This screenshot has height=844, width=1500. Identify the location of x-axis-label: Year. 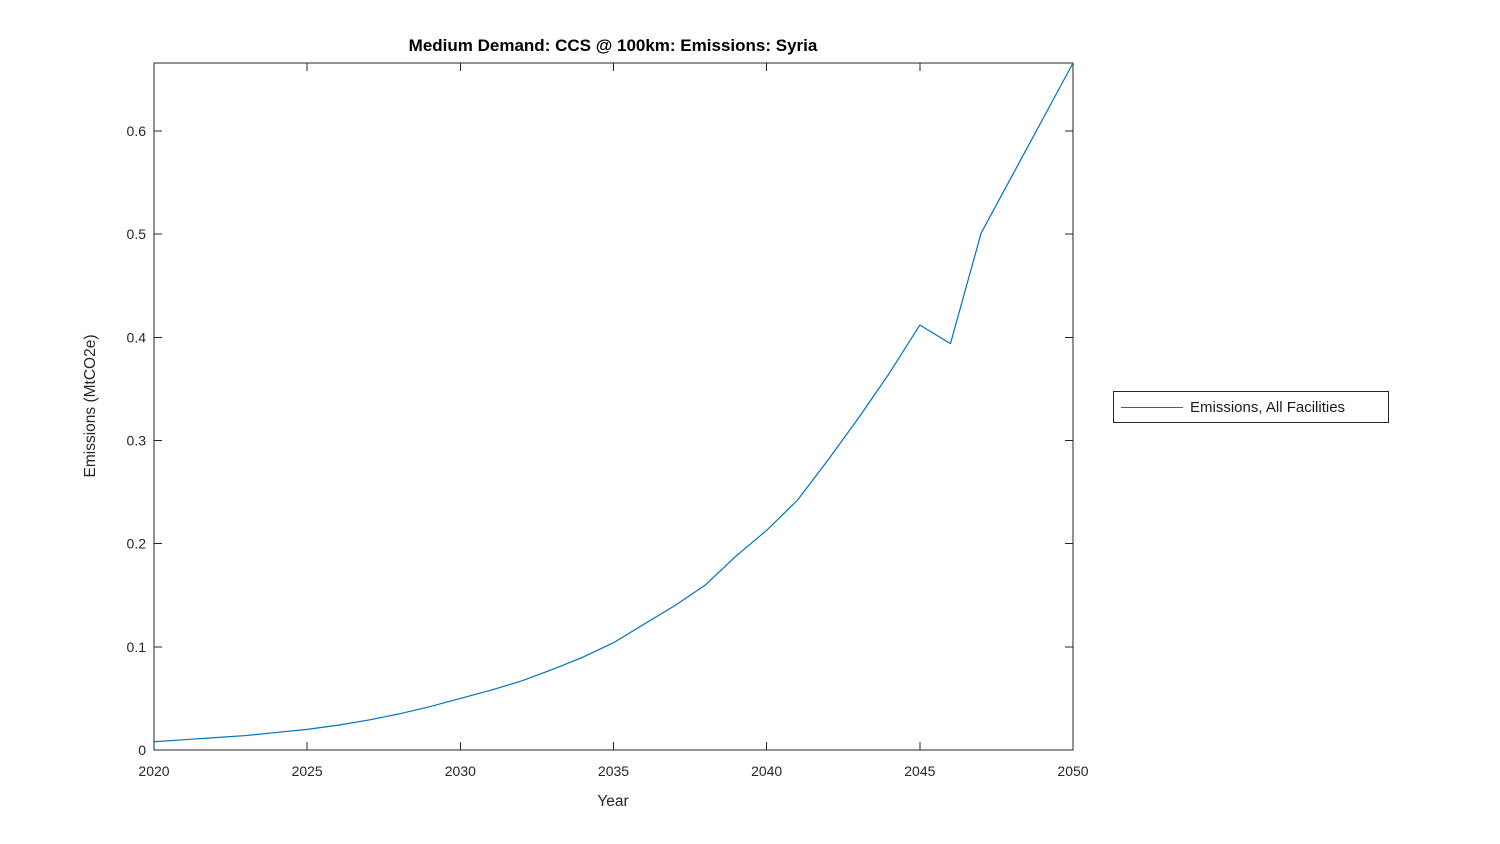
(612, 801).